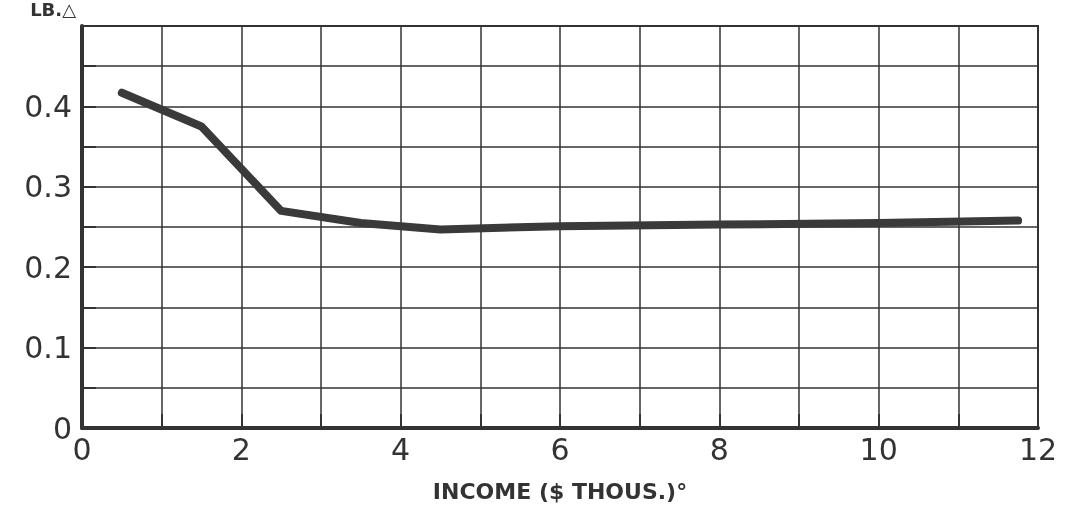 The width and height of the screenshot is (1086, 516). Describe the element at coordinates (48, 267) in the screenshot. I see `y-tick-label: 0.2` at that location.